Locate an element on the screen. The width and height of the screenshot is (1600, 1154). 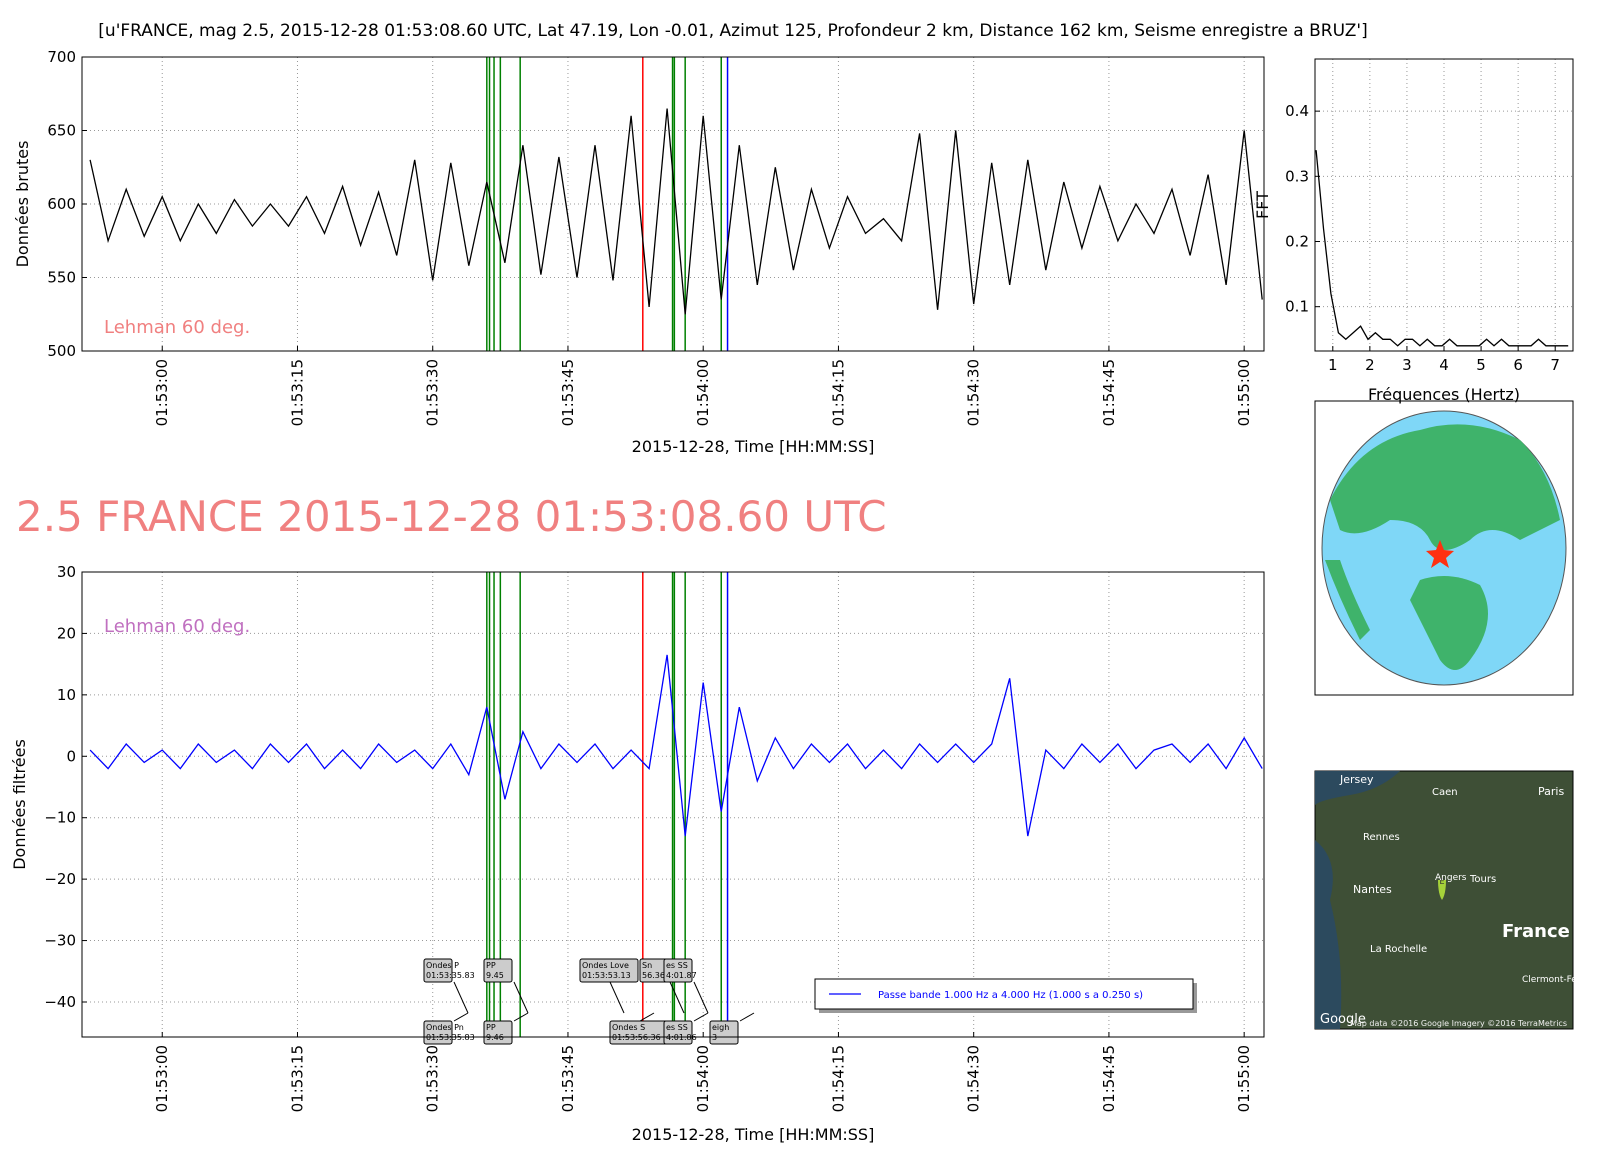
annotation-text: 01:53:53.13 is located at coordinates (606, 975).